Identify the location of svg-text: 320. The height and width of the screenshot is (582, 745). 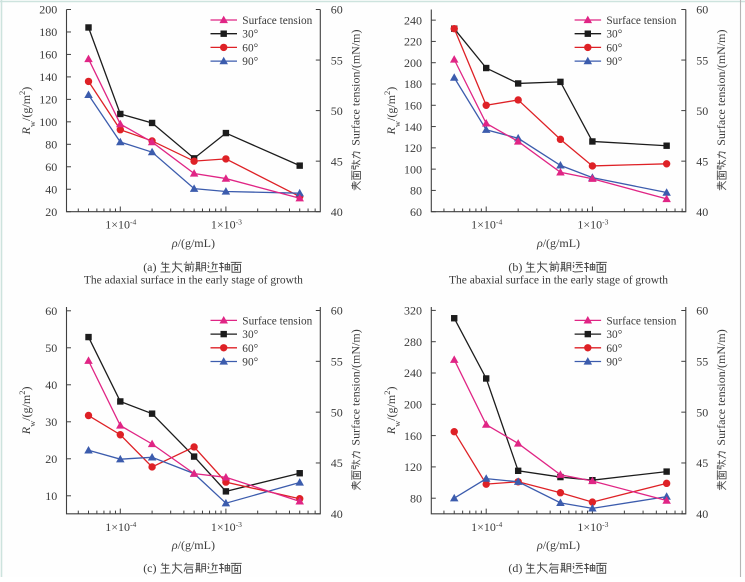
(413, 311).